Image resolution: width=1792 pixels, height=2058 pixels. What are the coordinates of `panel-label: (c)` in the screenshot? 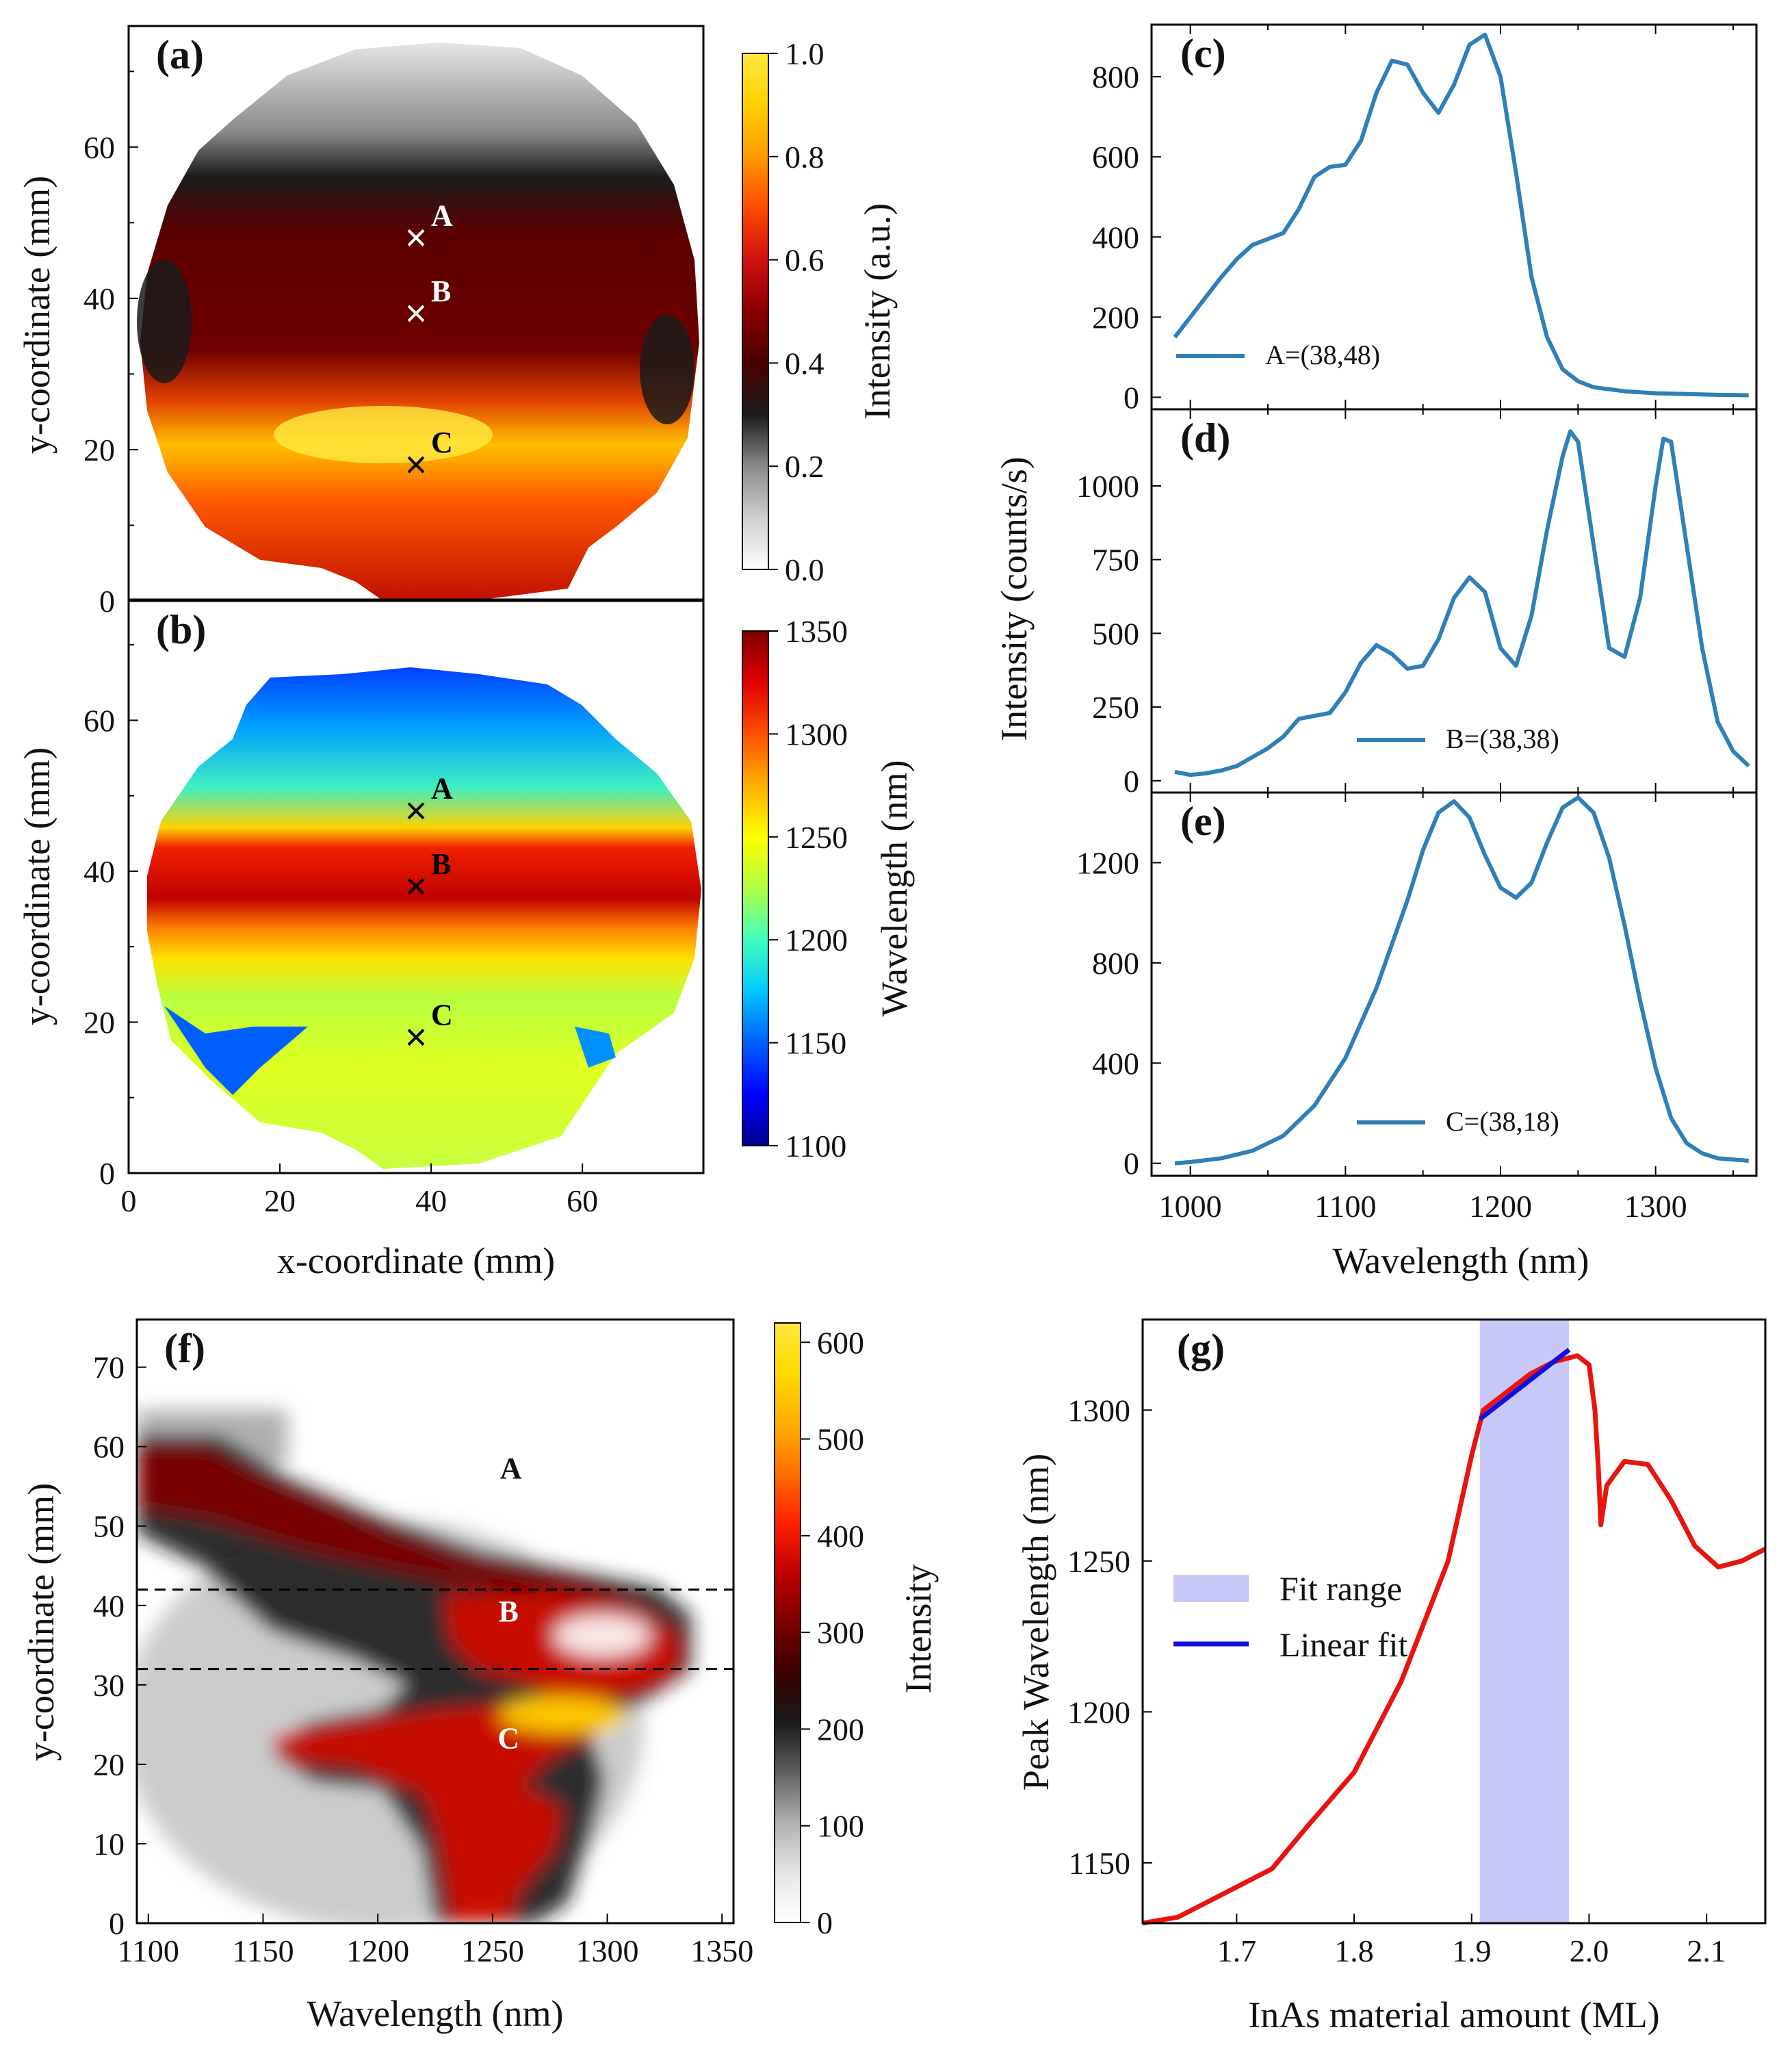 It's located at (1203, 54).